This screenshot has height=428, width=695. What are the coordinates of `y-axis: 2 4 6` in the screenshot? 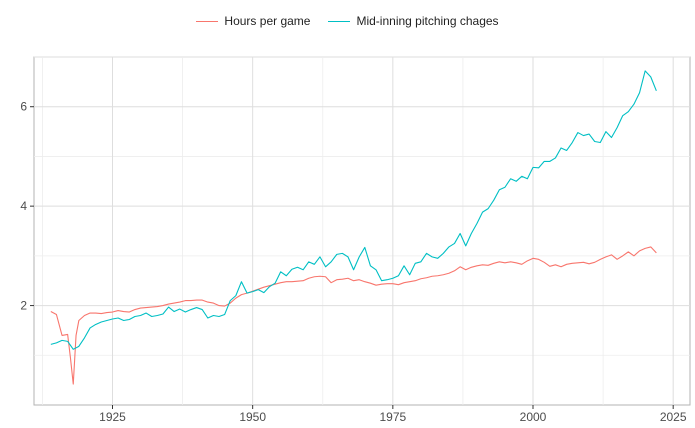 It's located at (27, 206).